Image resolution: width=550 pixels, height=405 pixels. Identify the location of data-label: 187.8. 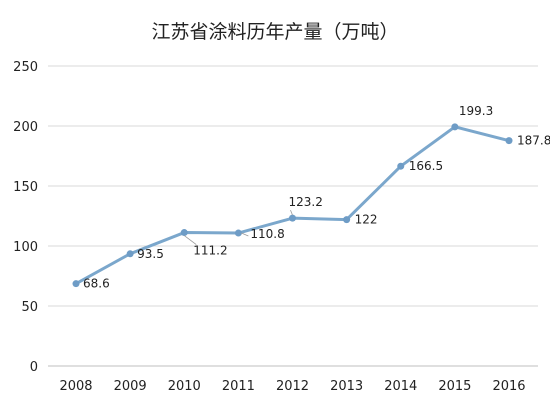
(533, 141).